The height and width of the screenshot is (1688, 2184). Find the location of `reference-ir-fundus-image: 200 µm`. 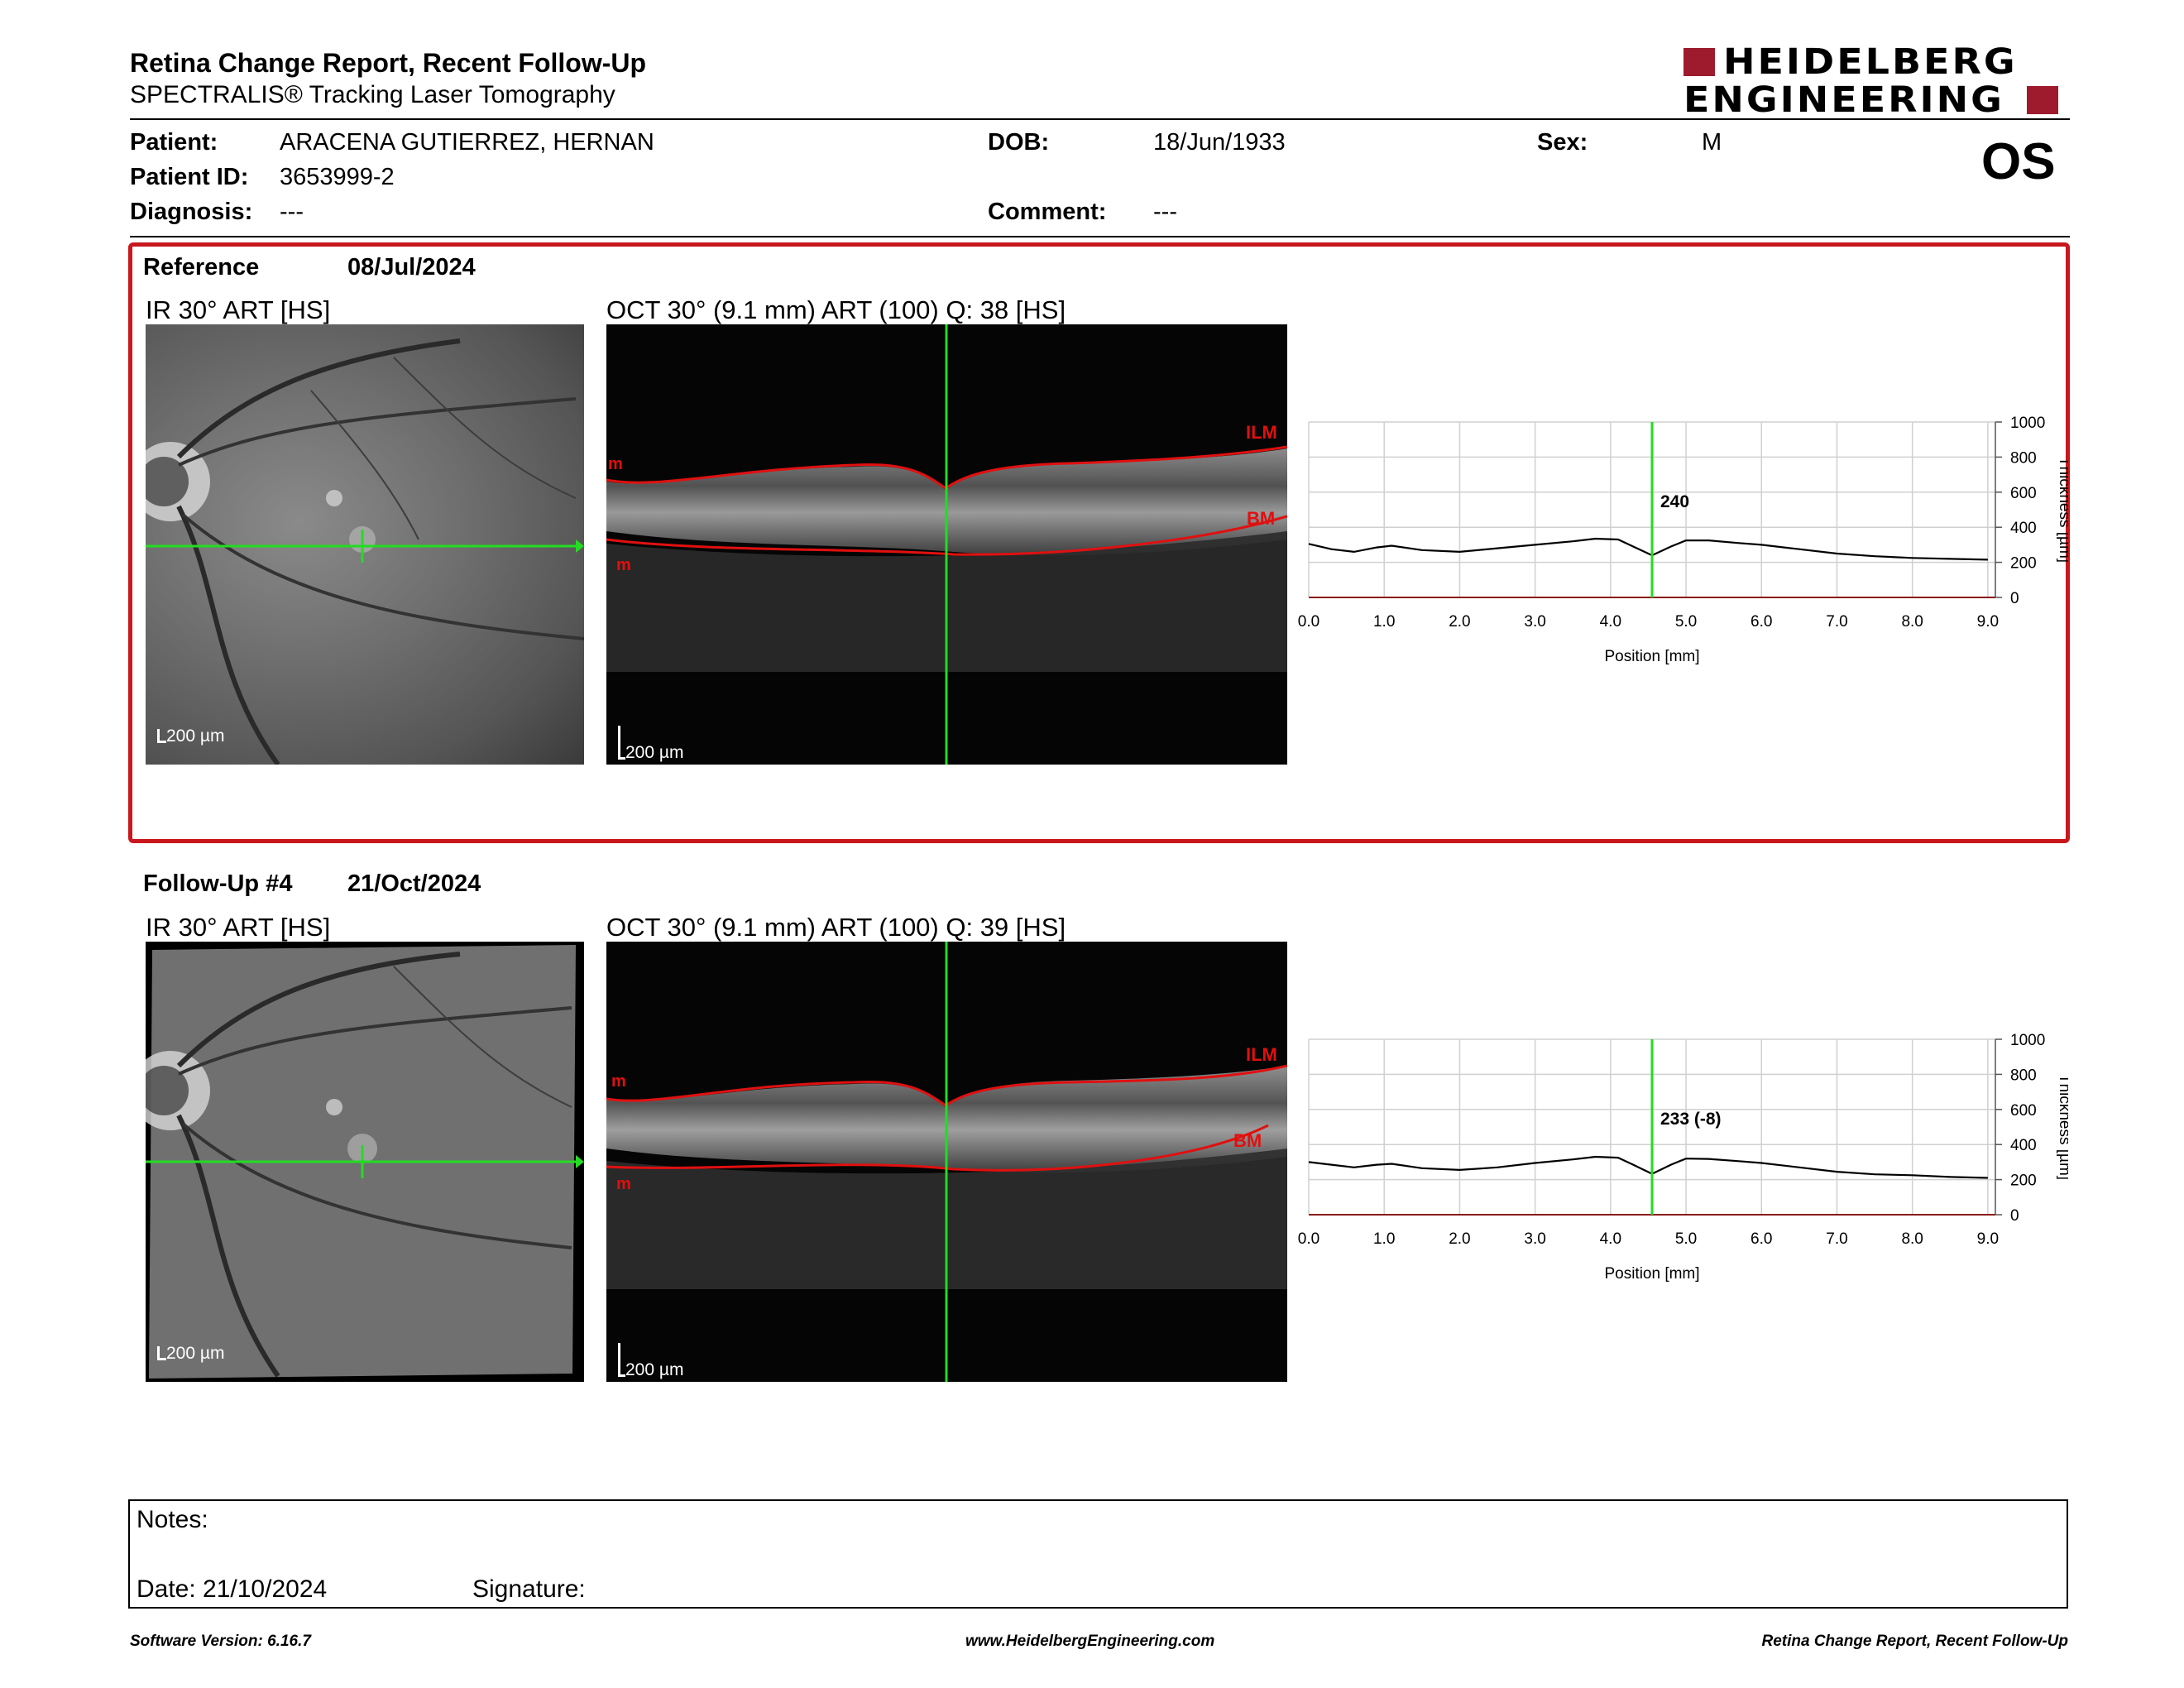

reference-ir-fundus-image: 200 µm is located at coordinates (365, 544).